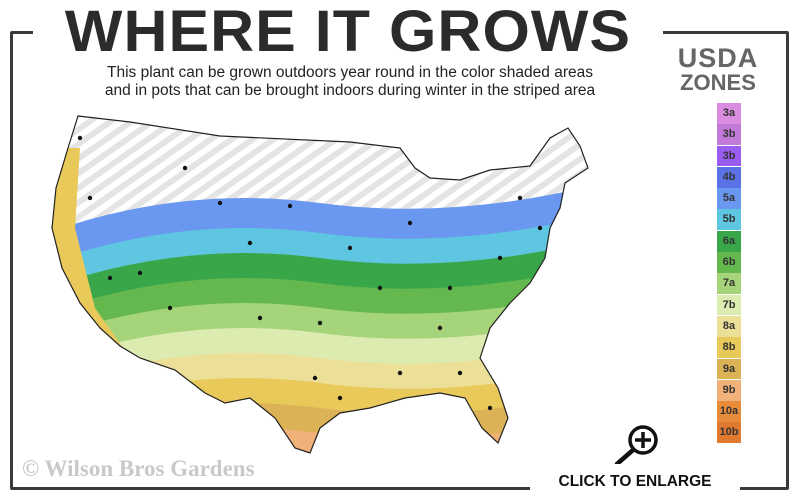  I want to click on copyright-watermark: © Wilson Bros Gardens, so click(138, 468).